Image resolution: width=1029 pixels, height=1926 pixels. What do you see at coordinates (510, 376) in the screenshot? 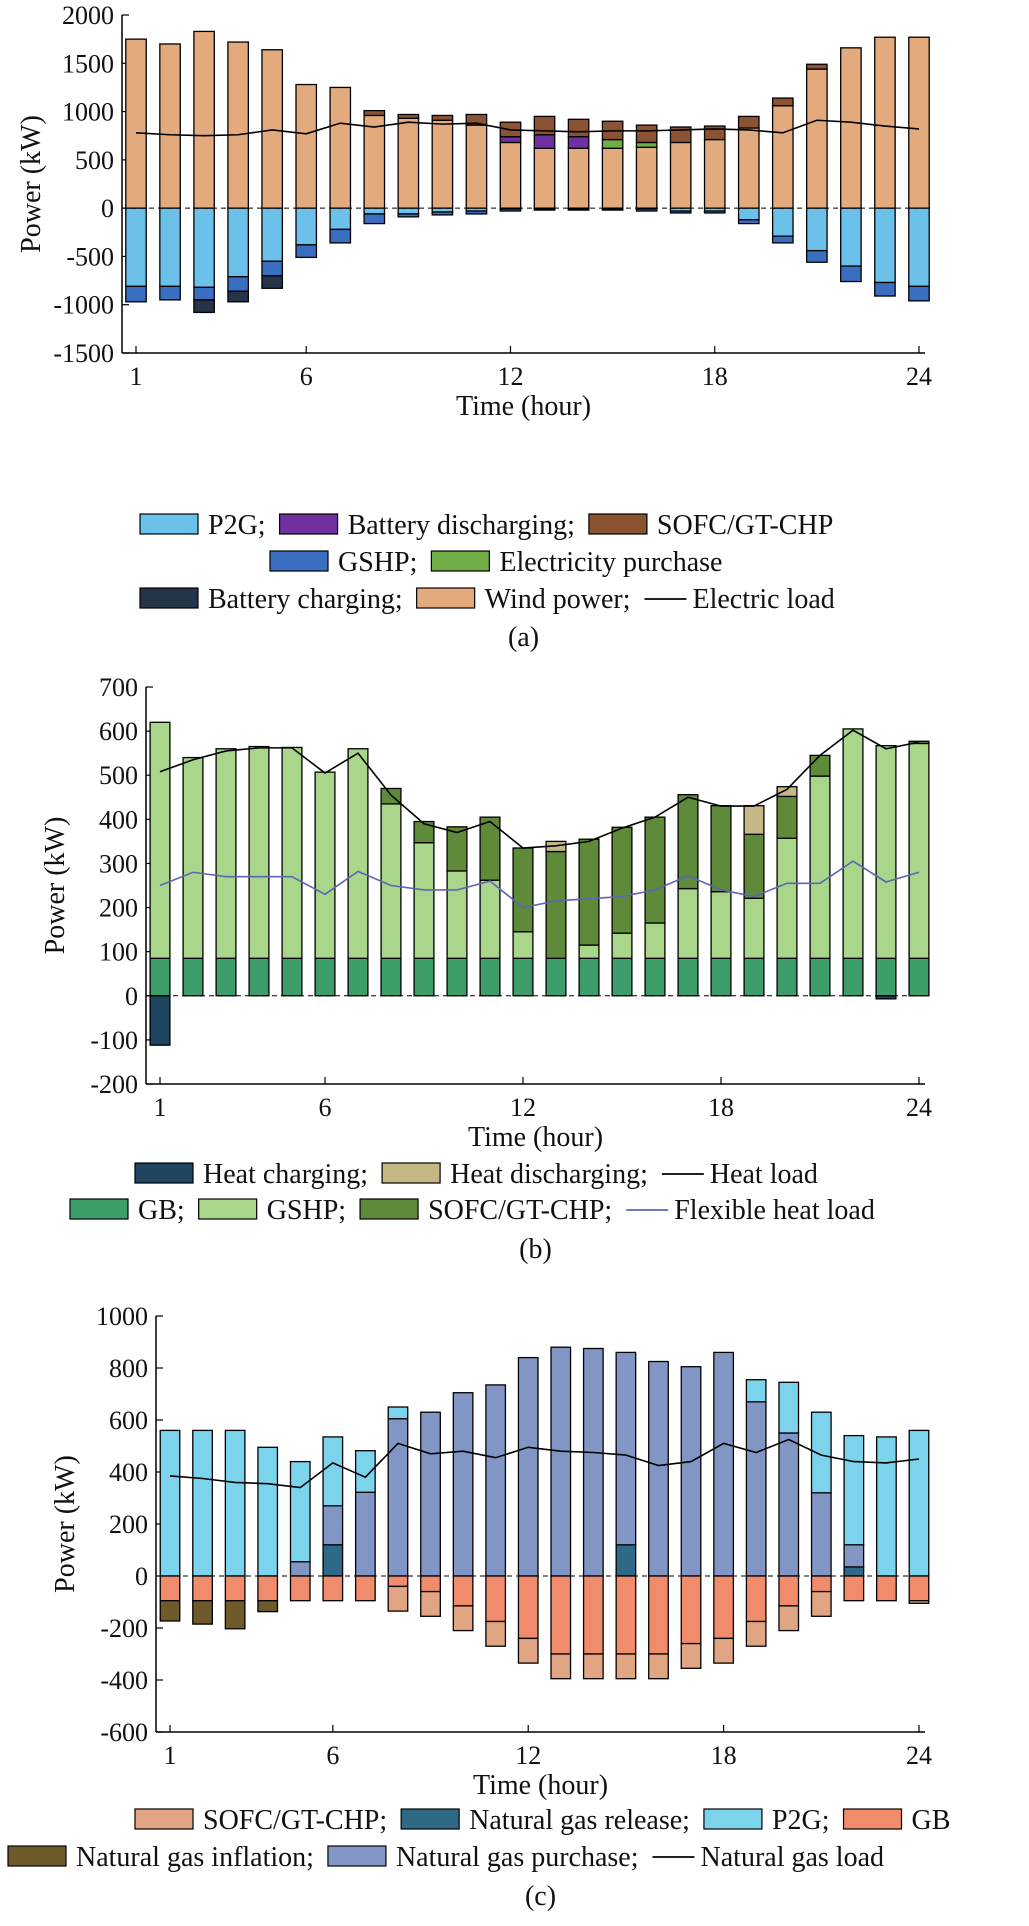
I see `x-tick-label: 12` at bounding box center [510, 376].